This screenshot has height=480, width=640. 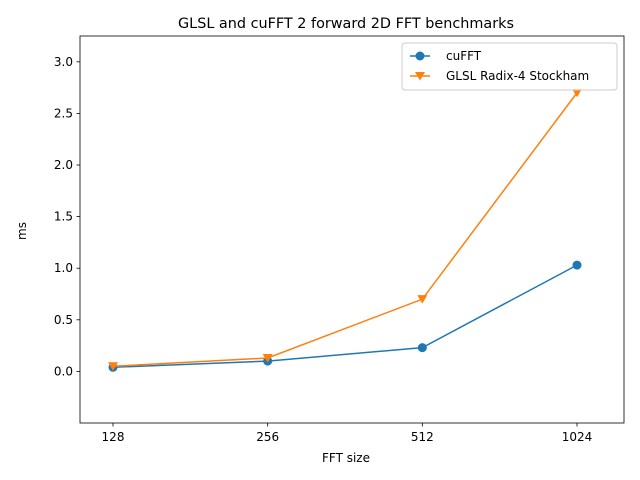 What do you see at coordinates (63, 165) in the screenshot?
I see `y-tick-label: 2.0` at bounding box center [63, 165].